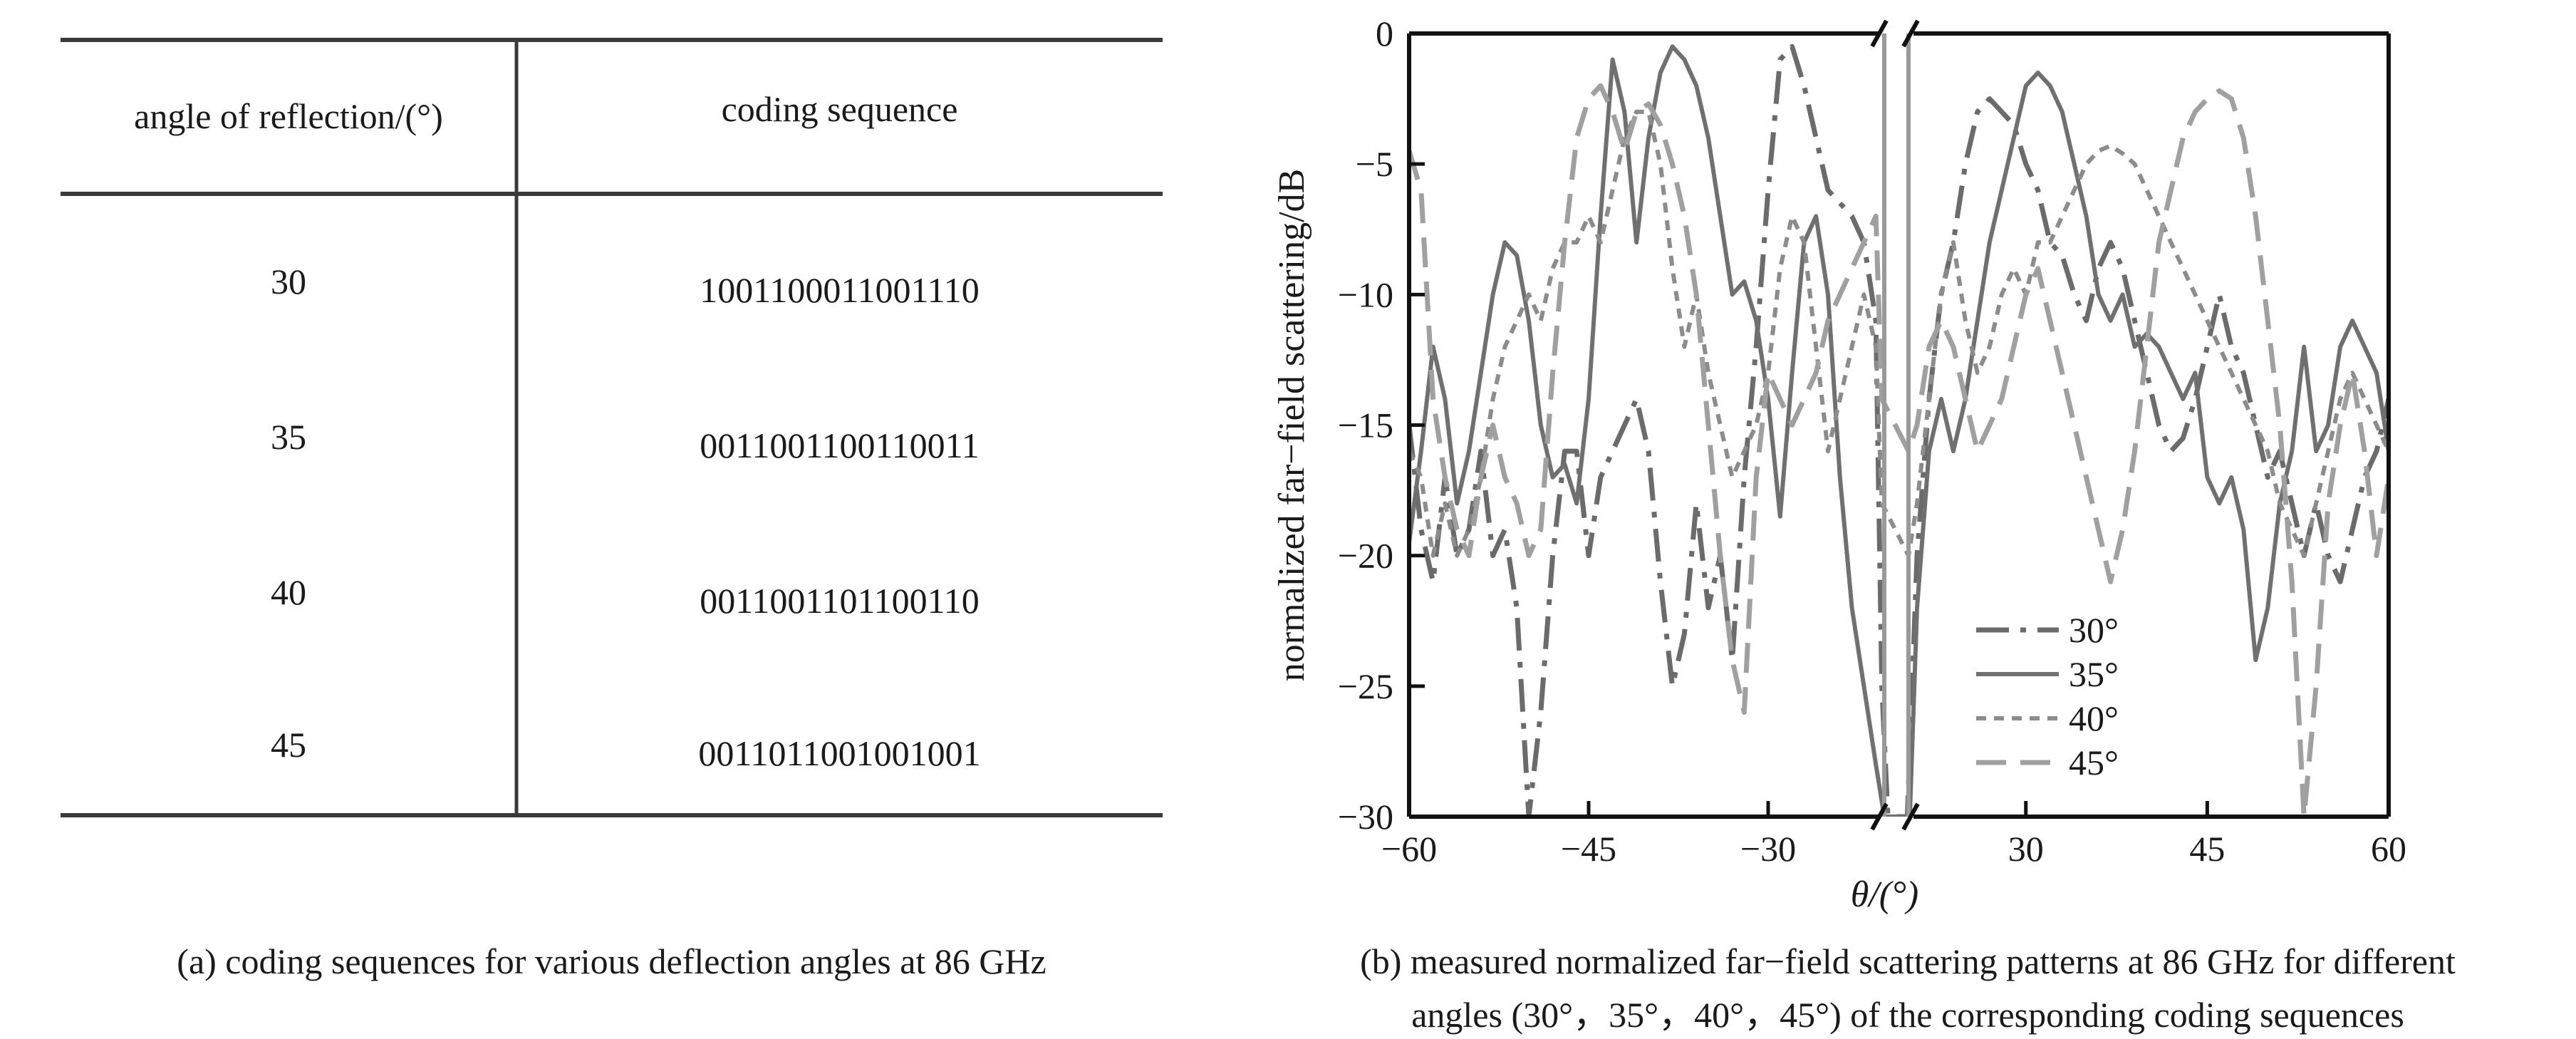 This screenshot has height=1039, width=2576. Describe the element at coordinates (2094, 674) in the screenshot. I see `legend-label-2: 35°` at that location.